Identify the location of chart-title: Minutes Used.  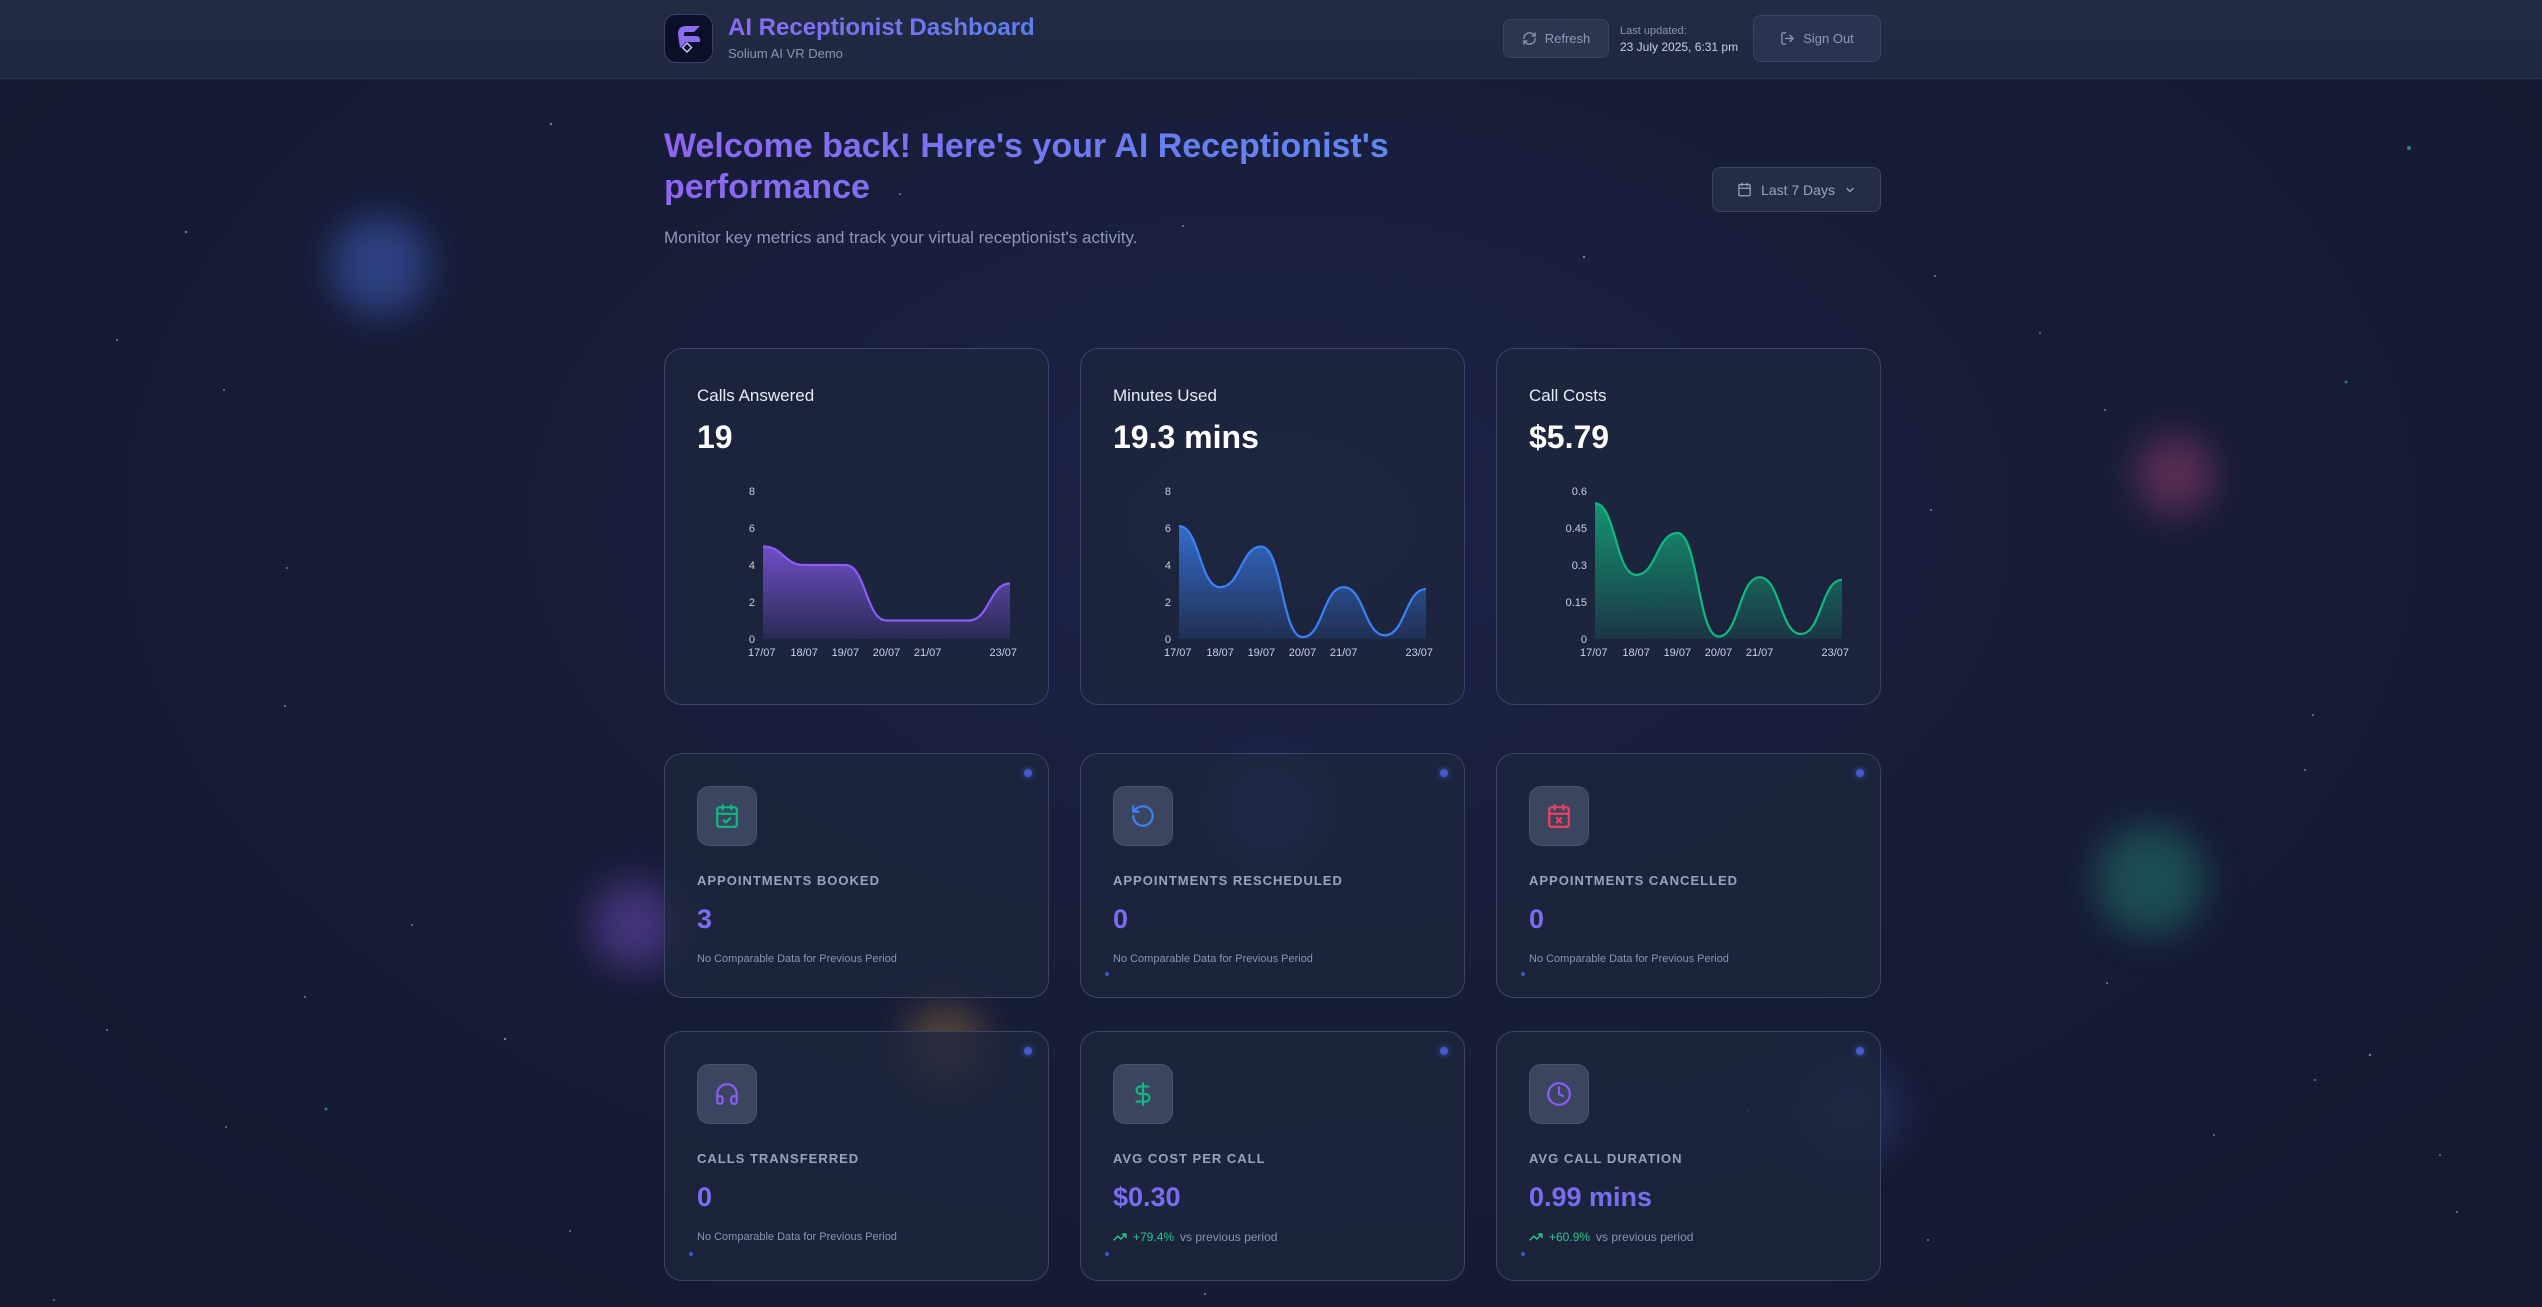
(1165, 395).